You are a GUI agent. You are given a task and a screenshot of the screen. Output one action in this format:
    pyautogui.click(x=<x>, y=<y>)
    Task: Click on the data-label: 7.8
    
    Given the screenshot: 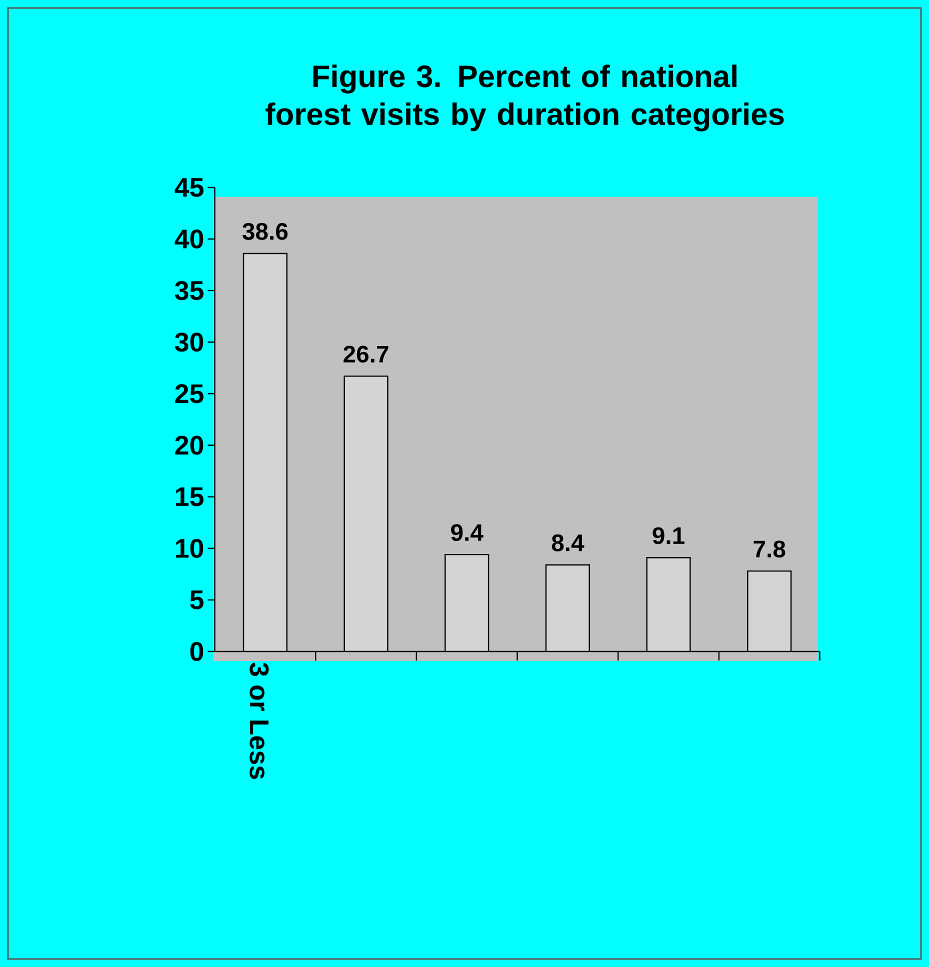 What is the action you would take?
    pyautogui.click(x=770, y=549)
    